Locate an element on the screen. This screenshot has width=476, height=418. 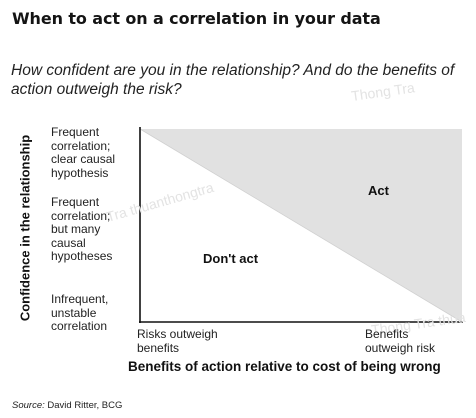
watermark-1: Thong Tra is located at coordinates (383, 91).